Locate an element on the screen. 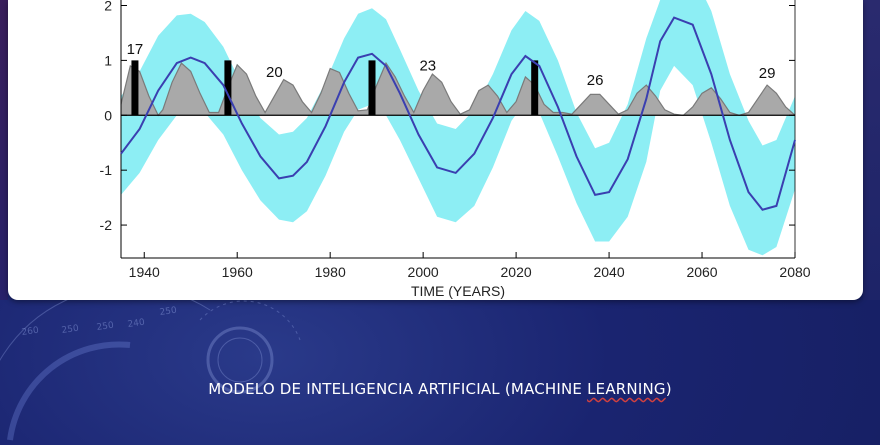 The height and width of the screenshot is (445, 880). x-tick-label: 2060 is located at coordinates (701, 272).